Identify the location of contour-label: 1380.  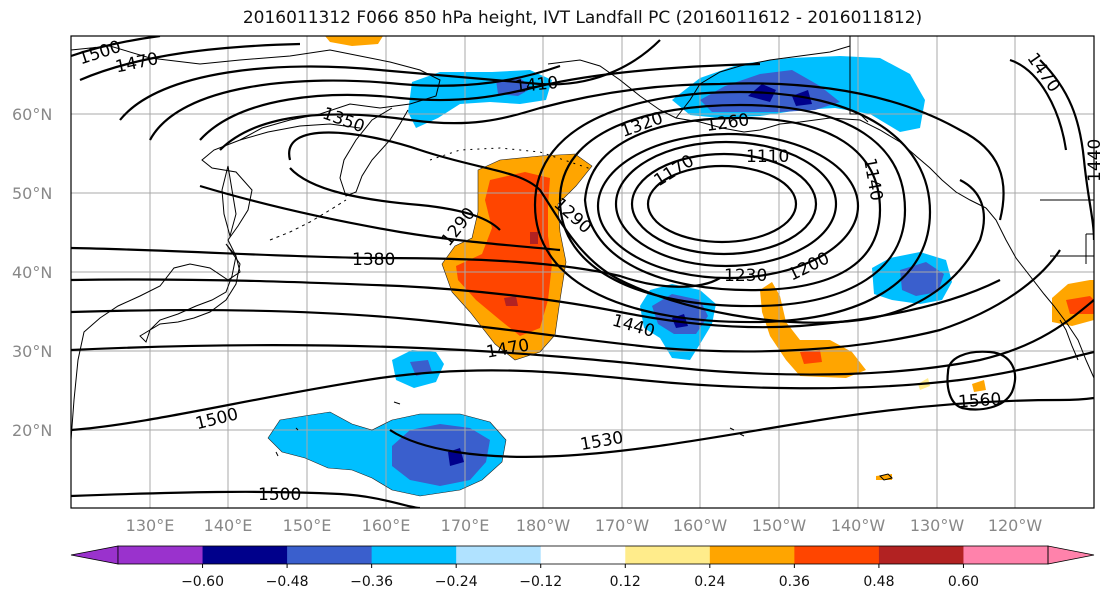
(373, 260).